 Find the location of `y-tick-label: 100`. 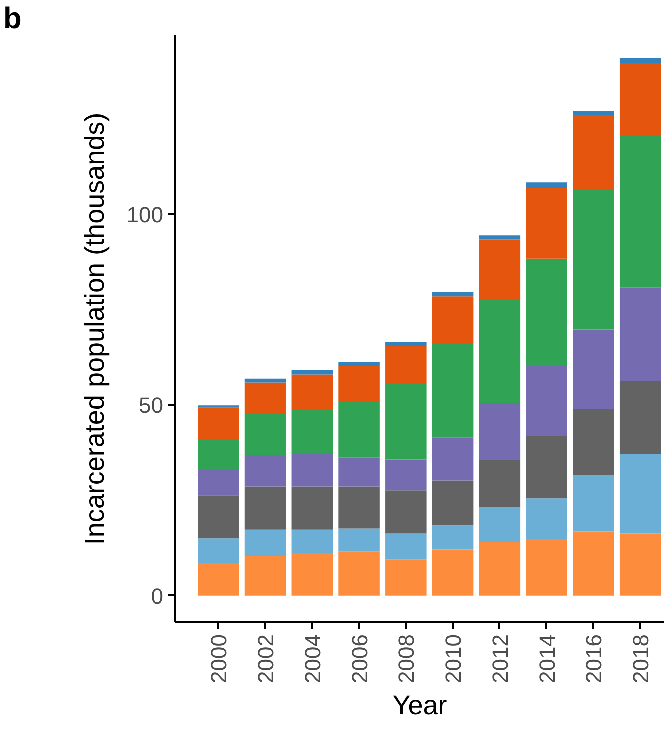

y-tick-label: 100 is located at coordinates (145, 215).